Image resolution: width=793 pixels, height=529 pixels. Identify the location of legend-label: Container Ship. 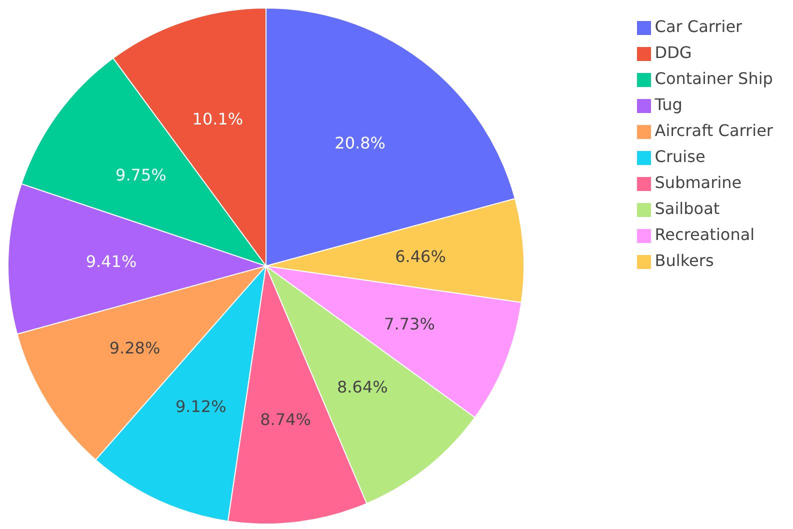
(713, 78).